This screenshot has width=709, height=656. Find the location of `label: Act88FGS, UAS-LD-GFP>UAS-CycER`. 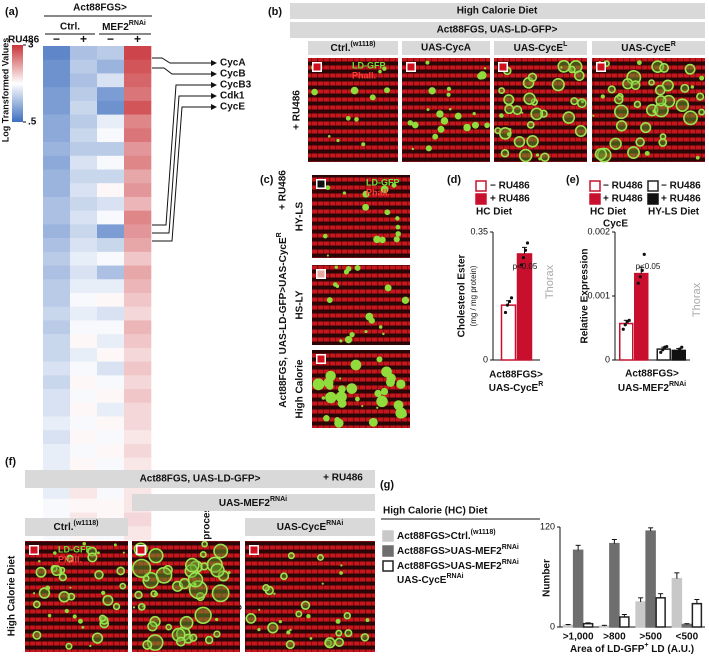

label: Act88FGS, UAS-LD-GFP>UAS-CycER is located at coordinates (282, 319).